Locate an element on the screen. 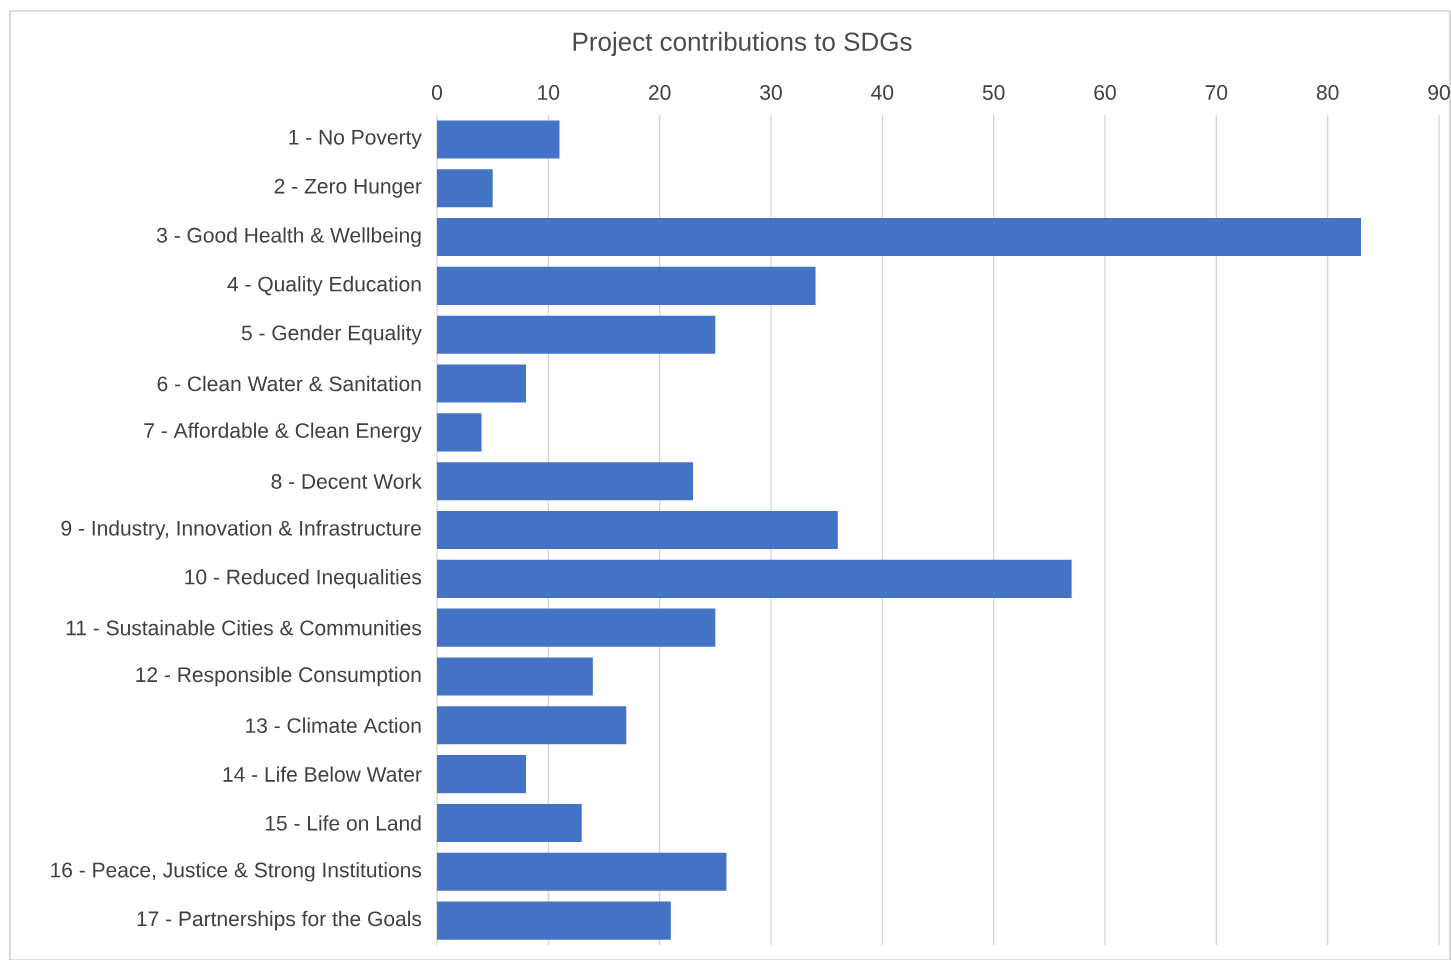  y-tick-label: 15 - Life on Land is located at coordinates (343, 823).